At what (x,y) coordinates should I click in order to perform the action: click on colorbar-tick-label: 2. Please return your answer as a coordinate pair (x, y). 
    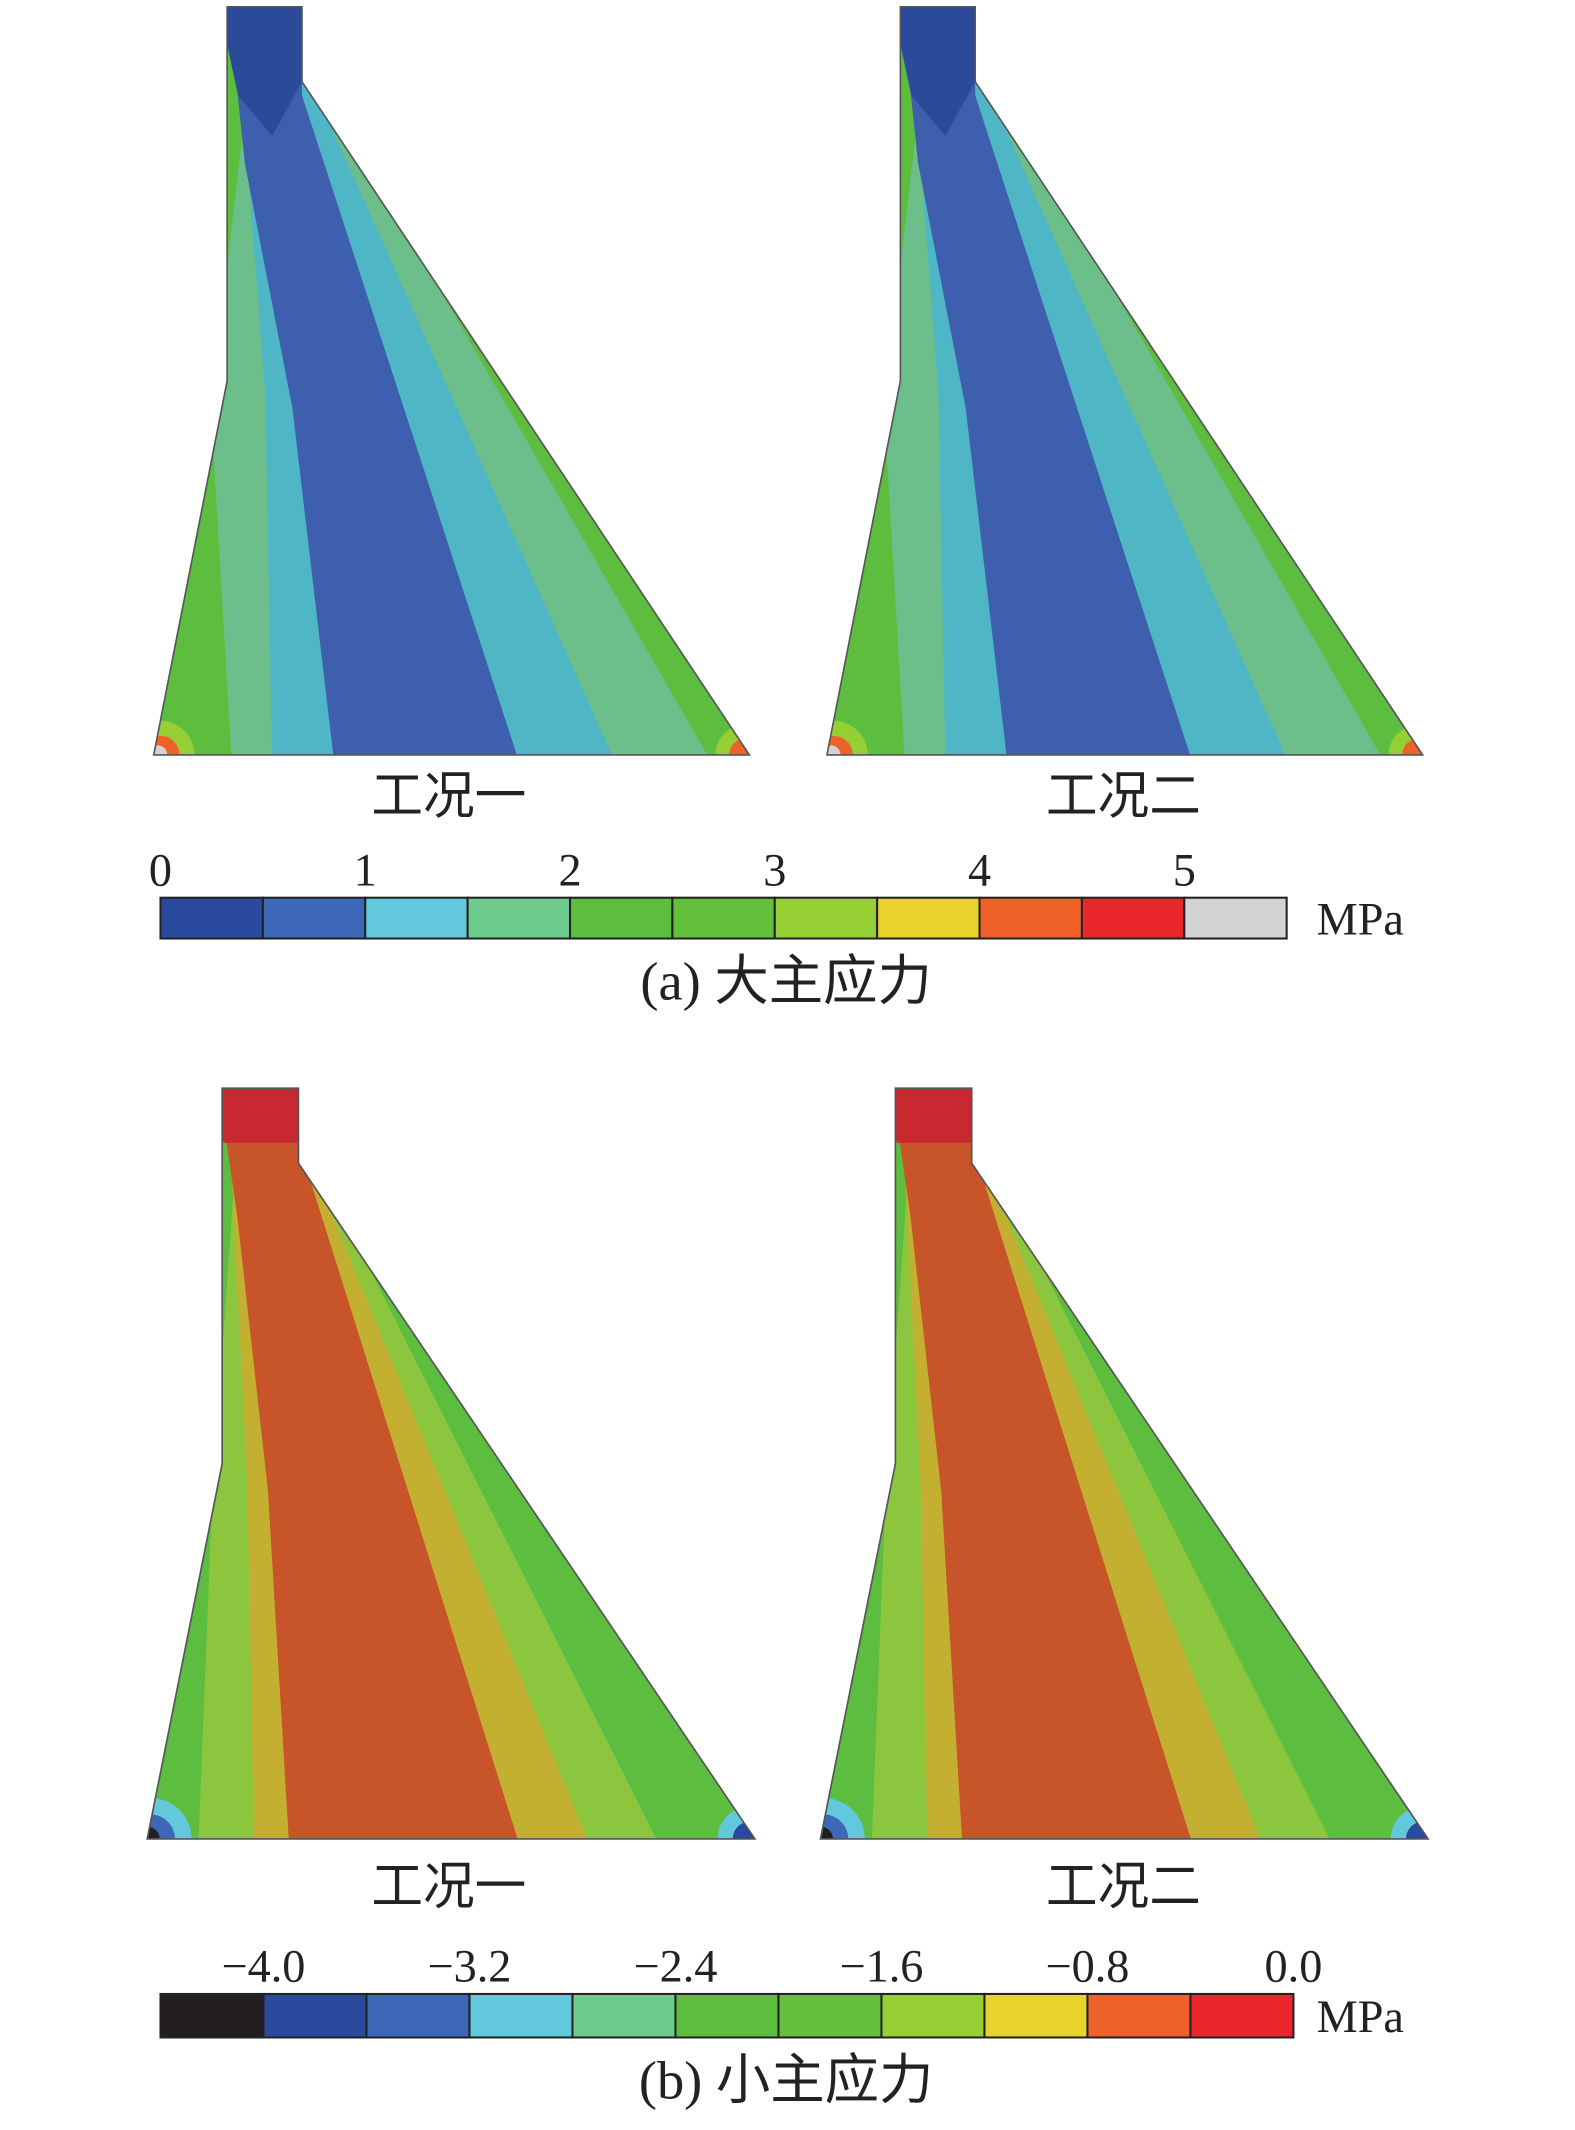
    Looking at the image, I should click on (569, 870).